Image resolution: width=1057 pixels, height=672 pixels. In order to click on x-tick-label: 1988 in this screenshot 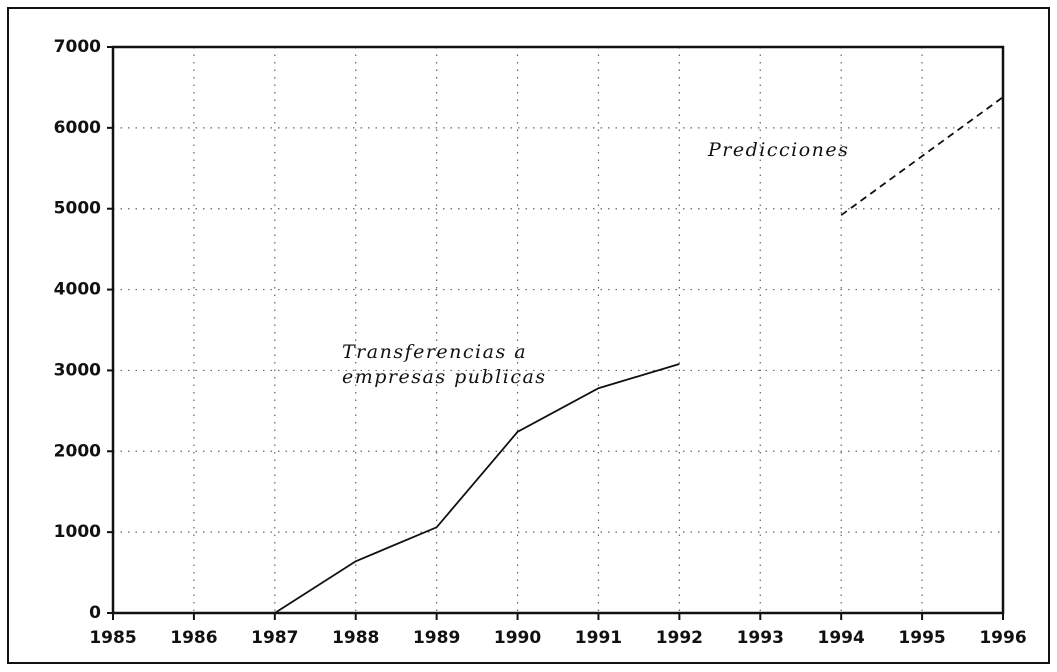, I will do `click(355, 638)`.